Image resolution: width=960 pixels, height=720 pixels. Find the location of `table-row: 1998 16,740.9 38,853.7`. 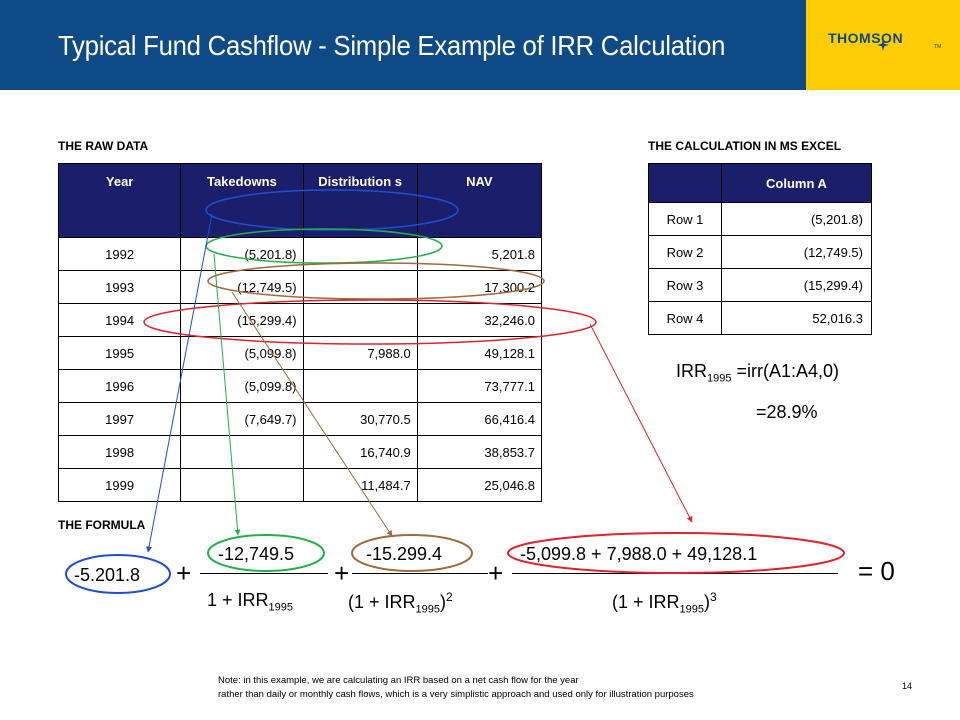

table-row: 1998 16,740.9 38,853.7 is located at coordinates (300, 452).